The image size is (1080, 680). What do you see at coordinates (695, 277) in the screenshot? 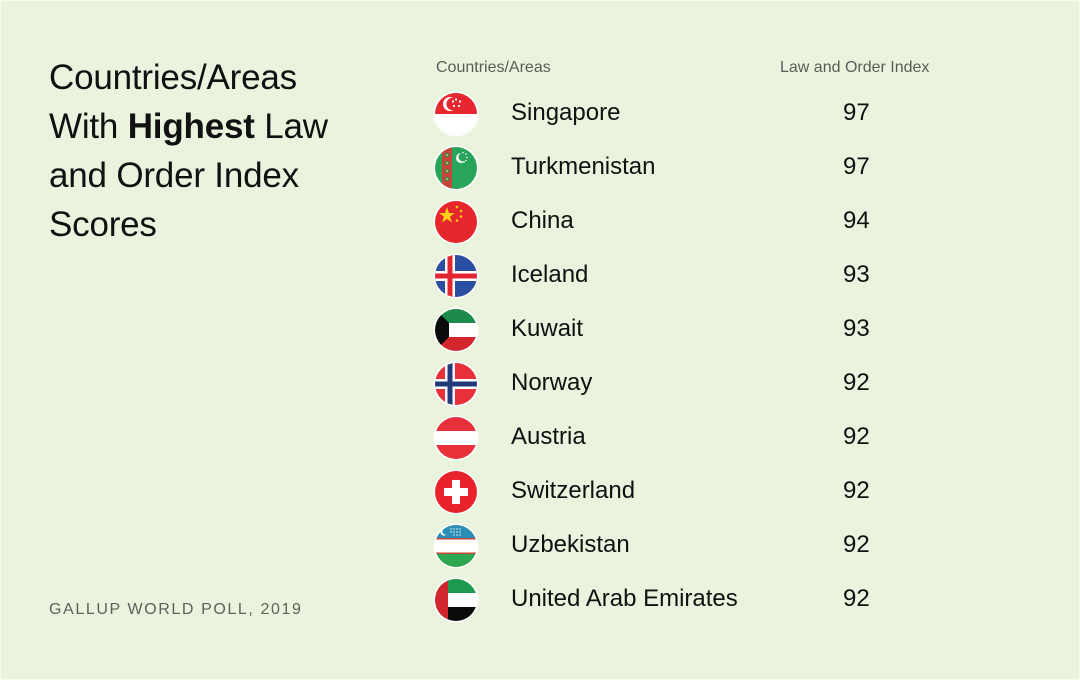
I see `table-row: Iceland 93` at bounding box center [695, 277].